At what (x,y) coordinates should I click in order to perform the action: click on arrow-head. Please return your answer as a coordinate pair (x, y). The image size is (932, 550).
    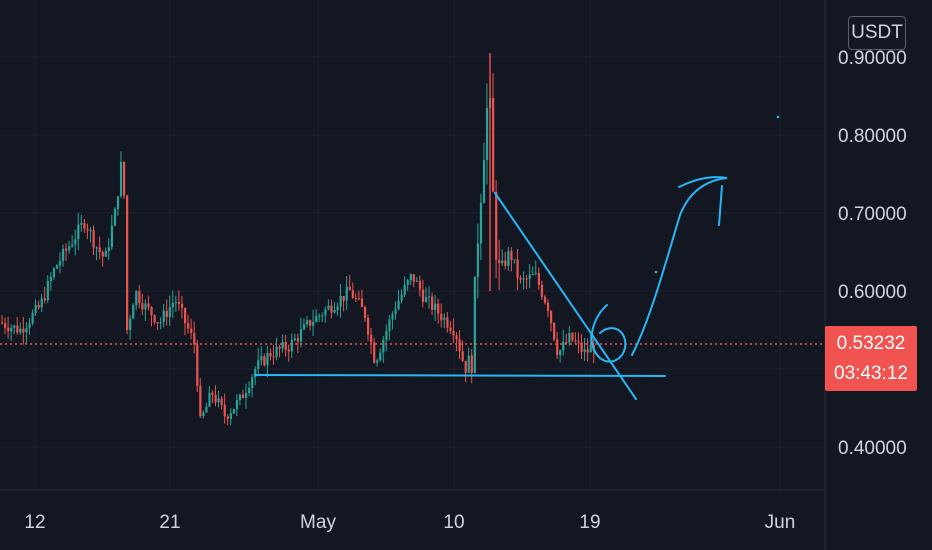
    Looking at the image, I should click on (720, 205).